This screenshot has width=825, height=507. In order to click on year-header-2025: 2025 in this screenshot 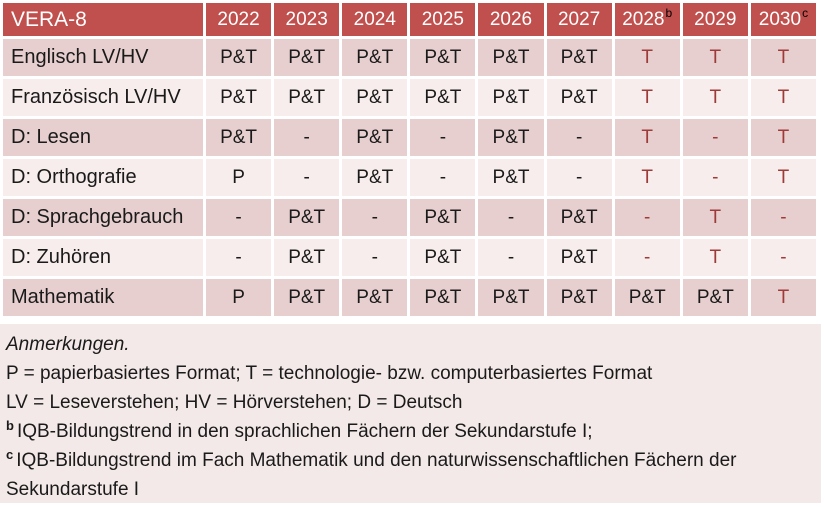, I will do `click(443, 19)`.